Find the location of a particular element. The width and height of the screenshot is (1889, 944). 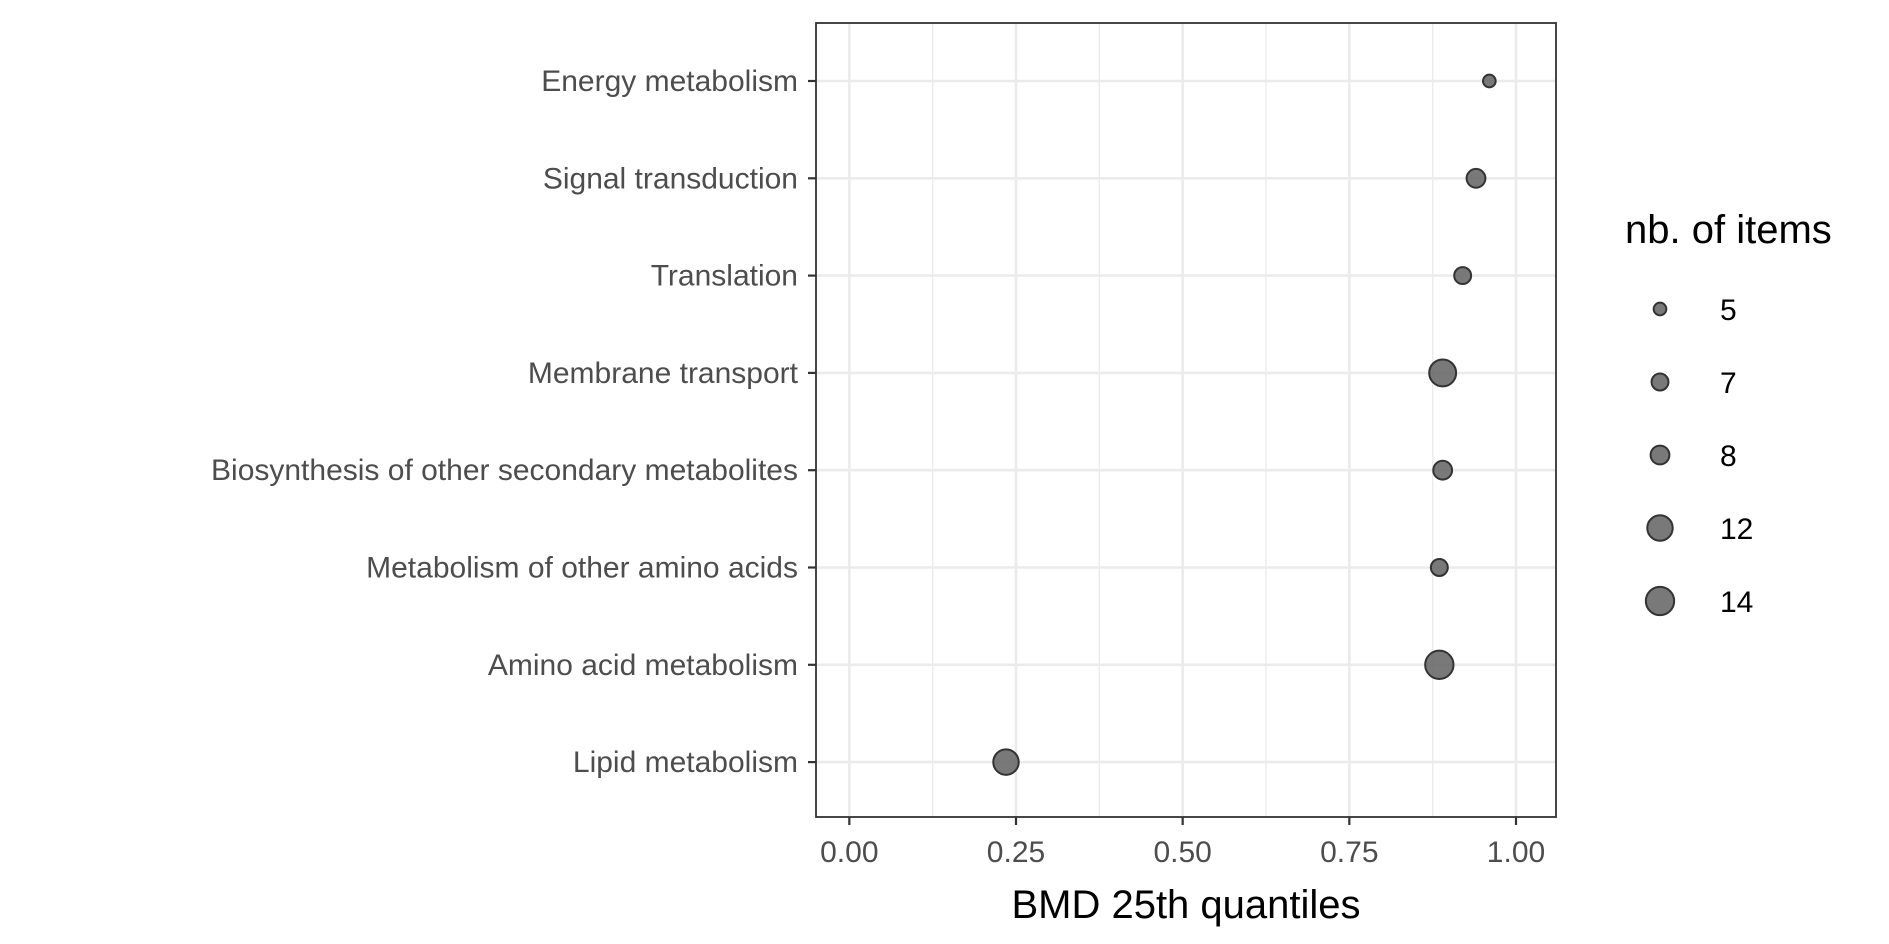

x-tick-label: 1.00 is located at coordinates (1516, 852).